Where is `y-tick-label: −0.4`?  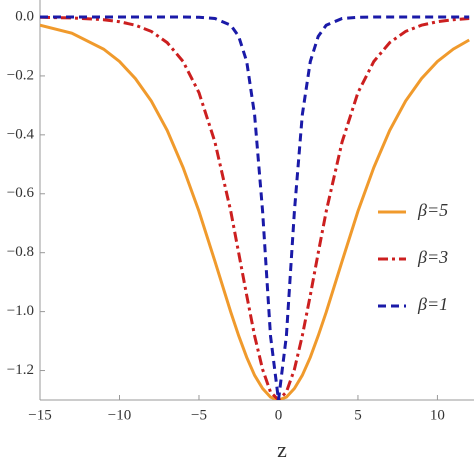 y-tick-label: −0.4 is located at coordinates (21, 134).